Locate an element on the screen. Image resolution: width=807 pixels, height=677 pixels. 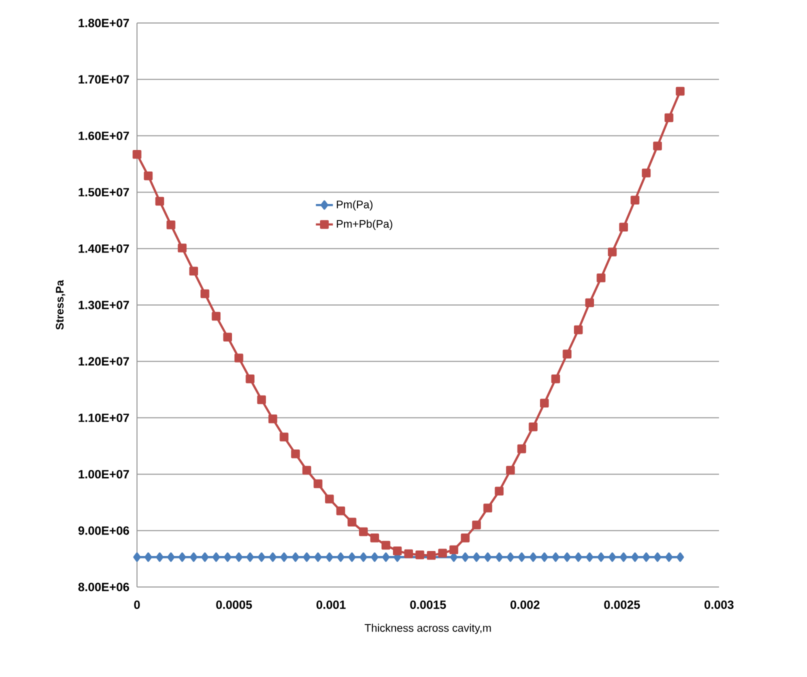
x-tick-label: 0.002 is located at coordinates (525, 604).